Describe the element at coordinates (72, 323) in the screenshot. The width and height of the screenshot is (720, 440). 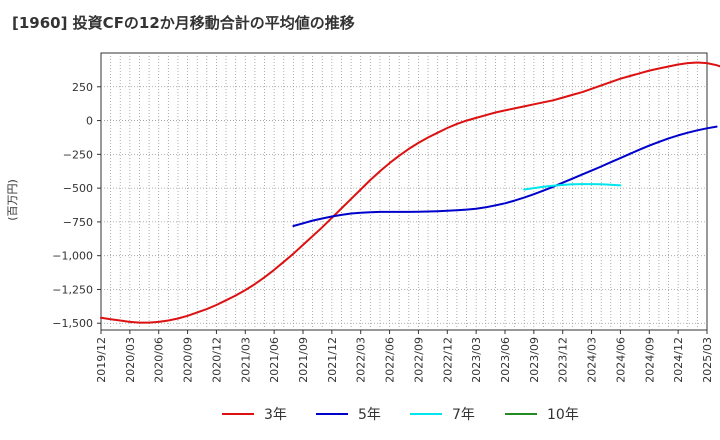
I see `y-tick-label: −1,500` at that location.